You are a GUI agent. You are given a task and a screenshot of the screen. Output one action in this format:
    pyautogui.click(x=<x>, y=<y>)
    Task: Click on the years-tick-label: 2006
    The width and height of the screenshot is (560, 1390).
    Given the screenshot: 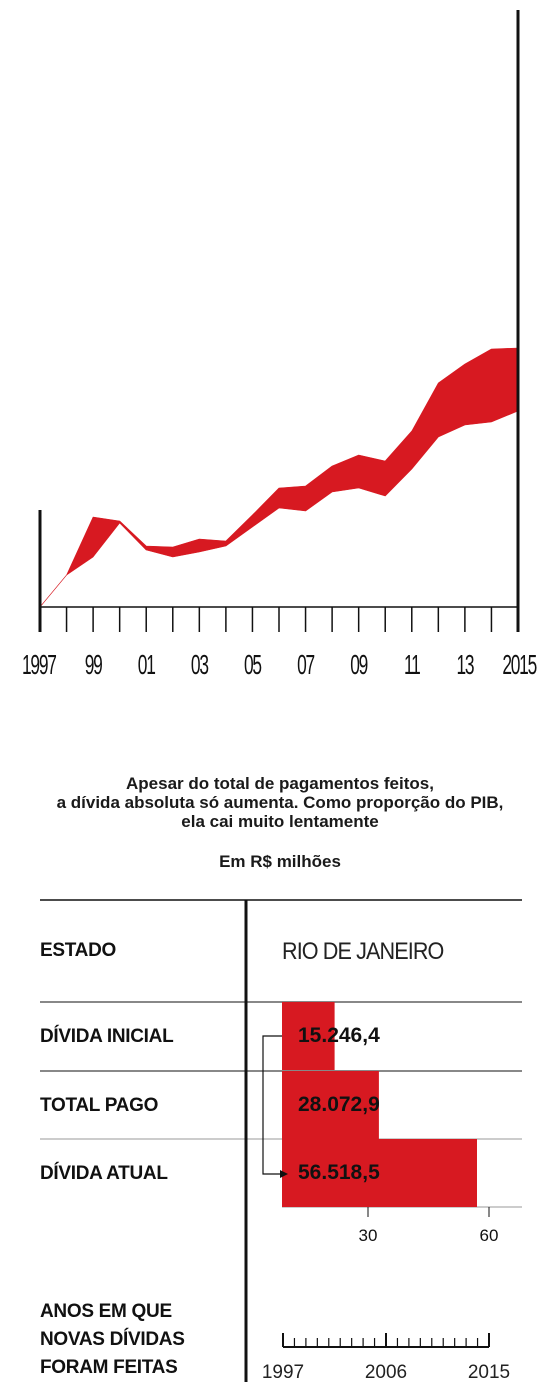 What is the action you would take?
    pyautogui.click(x=386, y=1372)
    